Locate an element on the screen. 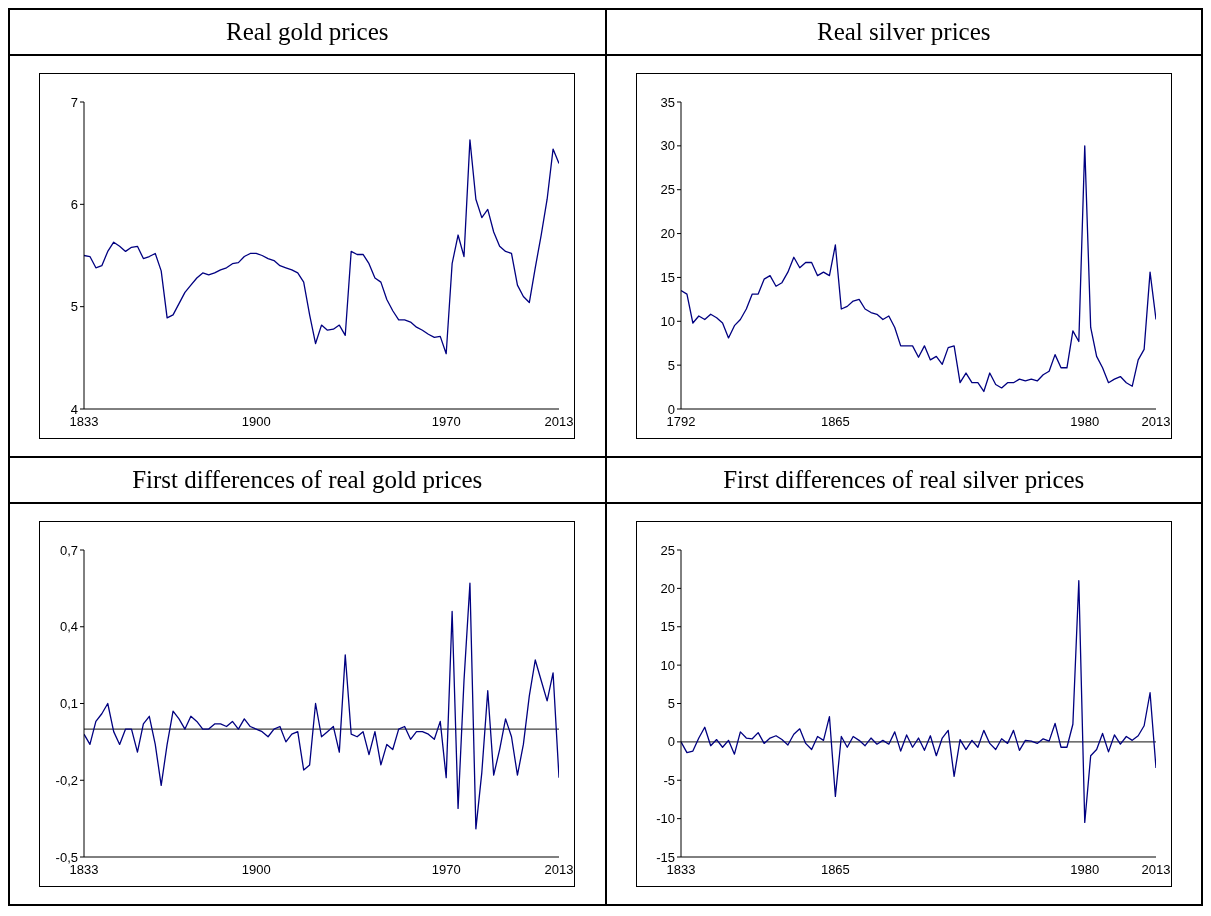 The image size is (1211, 916). chart-title: Real gold prices is located at coordinates (307, 32).